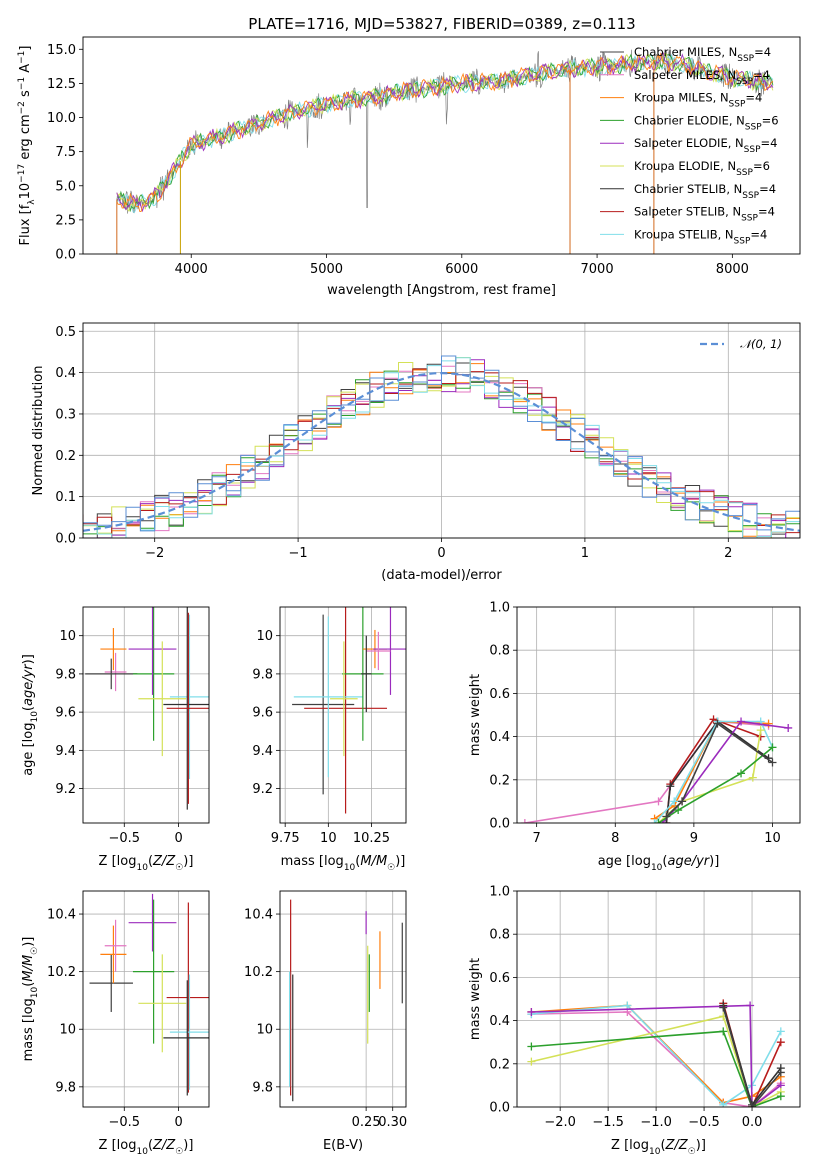 The image size is (819, 1174). Describe the element at coordinates (499, 651) in the screenshot. I see `weights_vs_age-ytick-label: 0.8` at that location.